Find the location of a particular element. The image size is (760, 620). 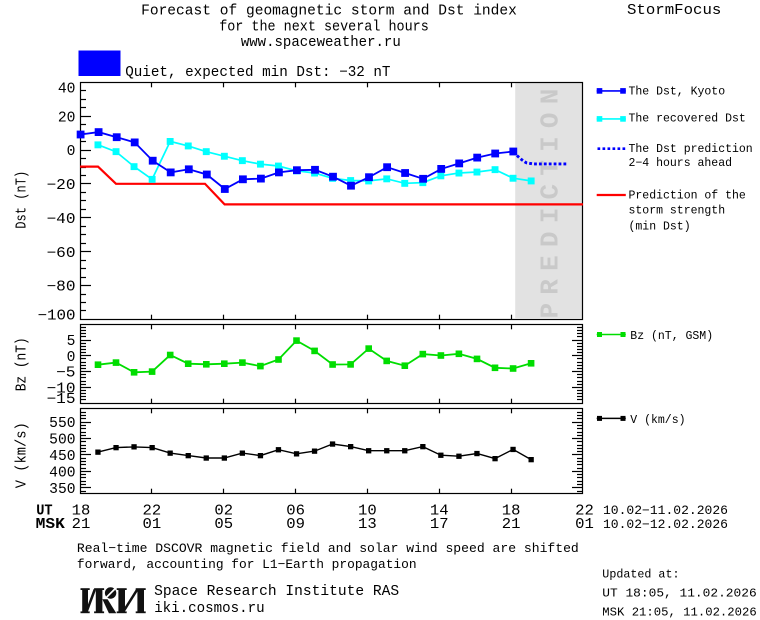

svg-text: Prediction of the is located at coordinates (687, 195).